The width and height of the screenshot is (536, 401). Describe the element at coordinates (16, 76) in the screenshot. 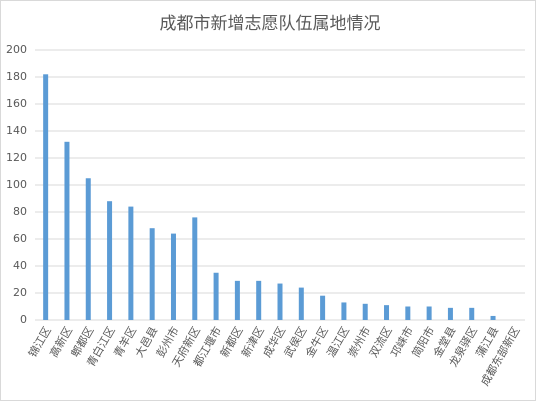

I see `y-tick-label: 180` at that location.